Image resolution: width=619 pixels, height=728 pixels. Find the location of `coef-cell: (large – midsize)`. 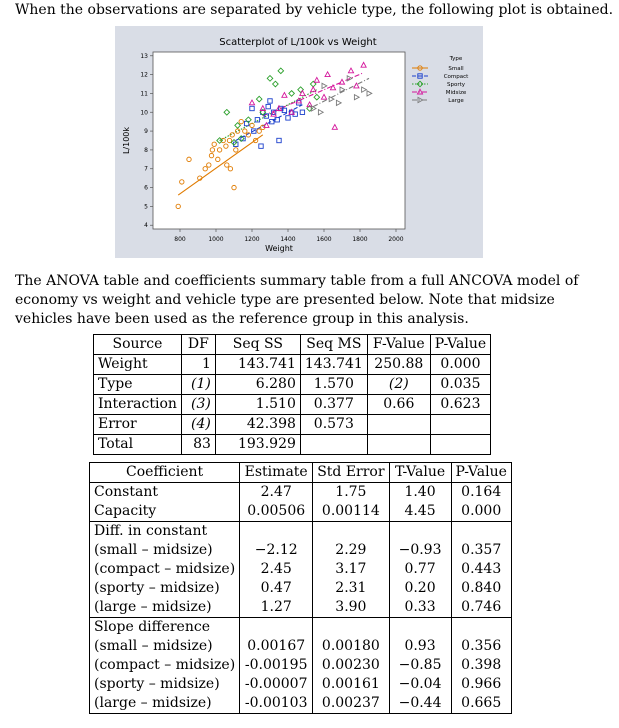

coef-cell: (large – midsize) is located at coordinates (164, 704).